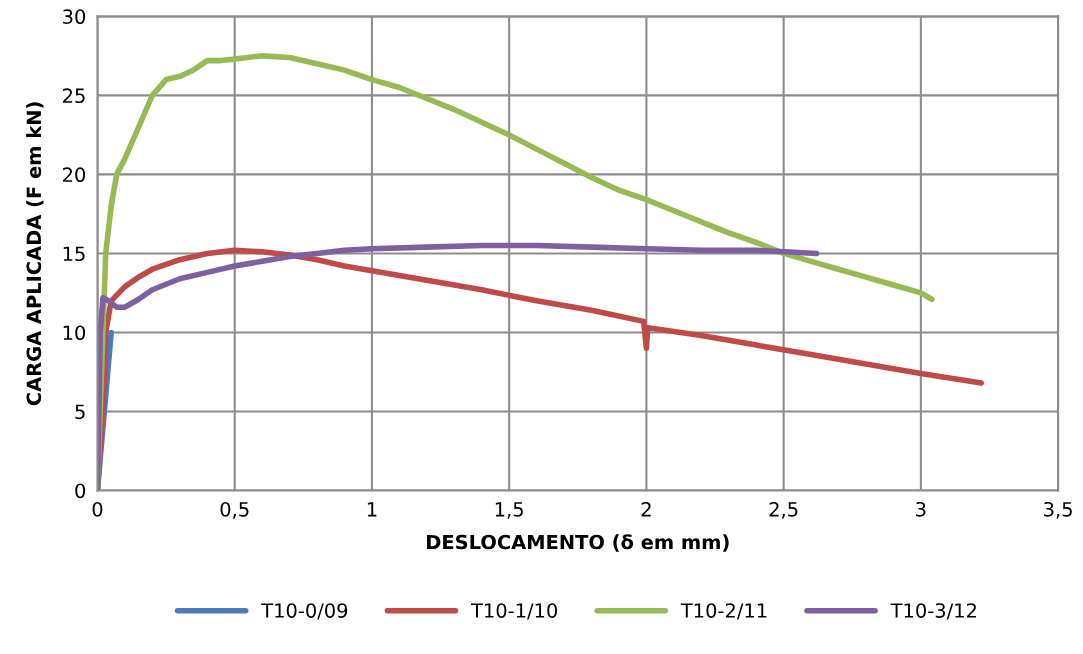  What do you see at coordinates (933, 611) in the screenshot?
I see `legend-label: T10-3/12` at bounding box center [933, 611].